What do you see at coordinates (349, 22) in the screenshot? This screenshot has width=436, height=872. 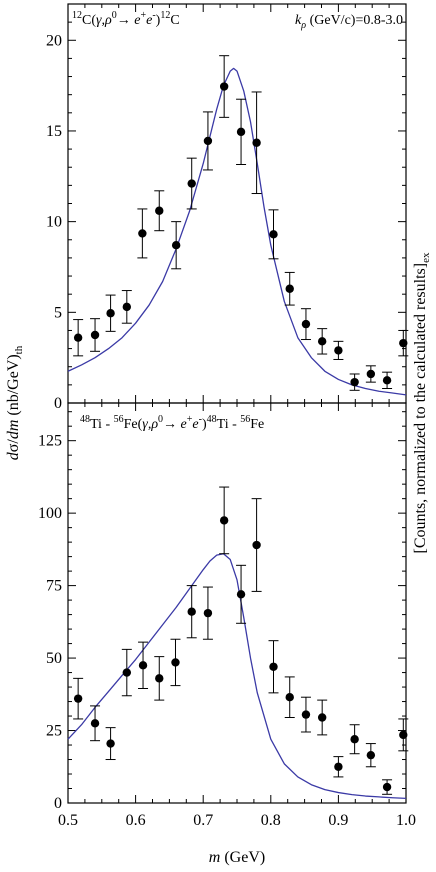 I see `top-corner-label: kρ (GeV/c)=0.8-3.0` at bounding box center [349, 22].